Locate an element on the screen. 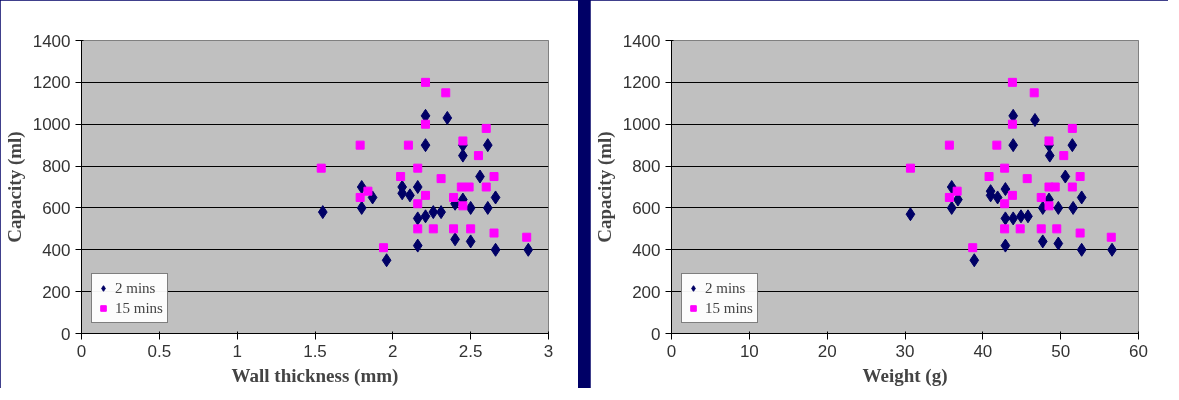 This screenshot has height=400, width=1179. x-tick-label: 30 is located at coordinates (905, 351).